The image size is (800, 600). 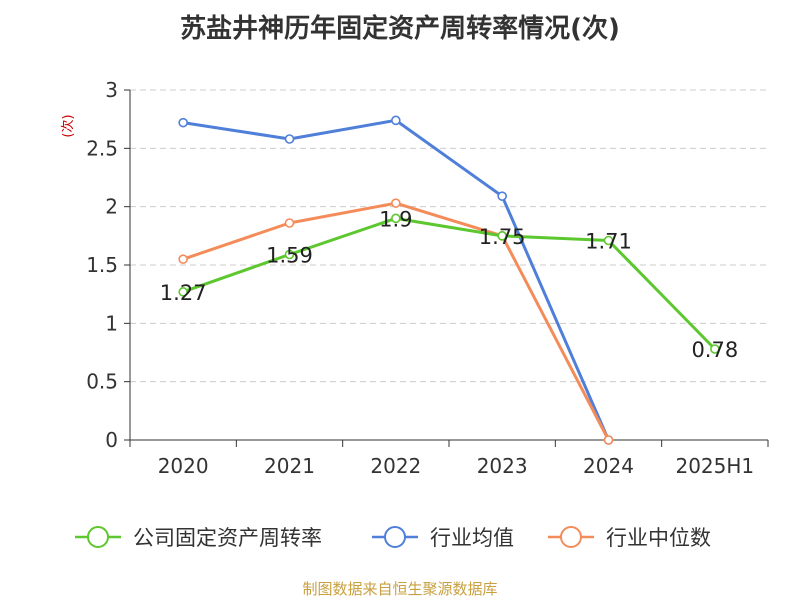 I want to click on x-tick-label: 2023, so click(x=502, y=466).